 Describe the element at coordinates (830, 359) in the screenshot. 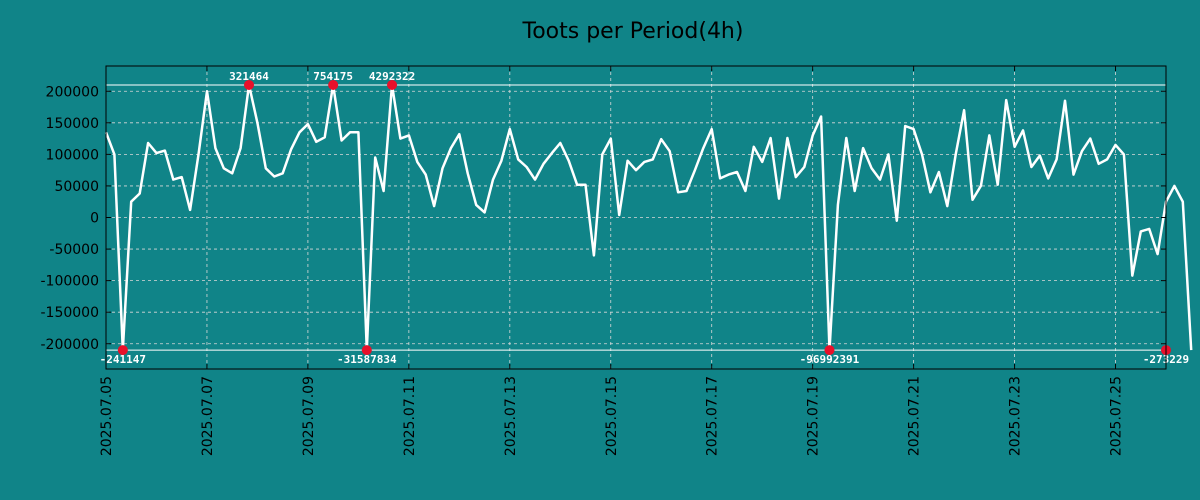

I see `annotation-label: -96992391` at that location.